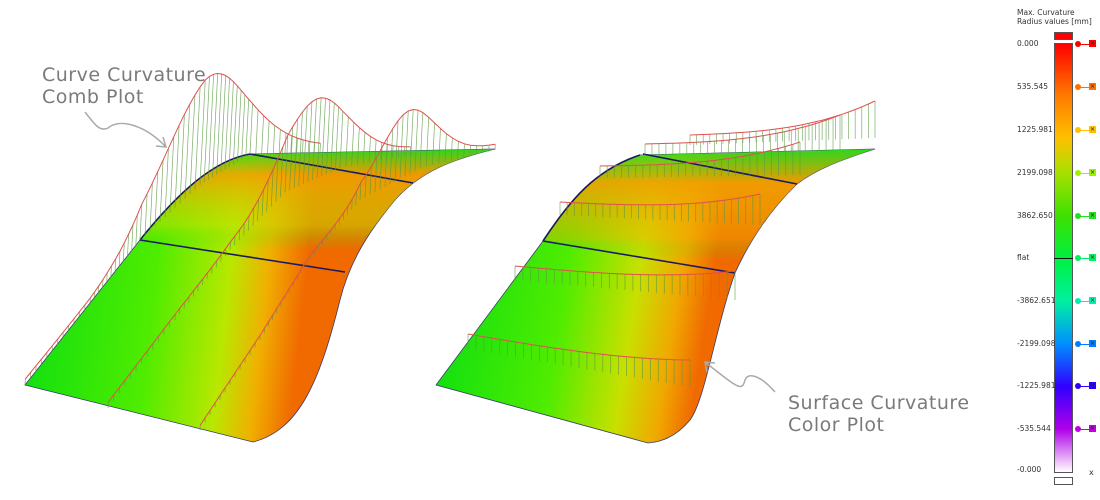 This screenshot has height=500, width=1100. What do you see at coordinates (1063, 481) in the screenshot?
I see `legend-bottom-cap` at bounding box center [1063, 481].